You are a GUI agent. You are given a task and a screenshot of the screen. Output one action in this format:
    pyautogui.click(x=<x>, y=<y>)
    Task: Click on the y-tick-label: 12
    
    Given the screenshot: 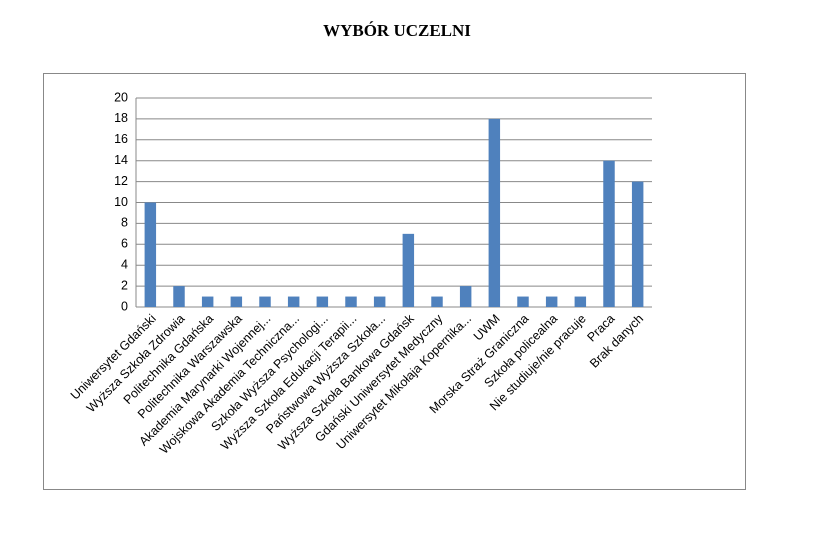 What is the action you would take?
    pyautogui.click(x=121, y=181)
    